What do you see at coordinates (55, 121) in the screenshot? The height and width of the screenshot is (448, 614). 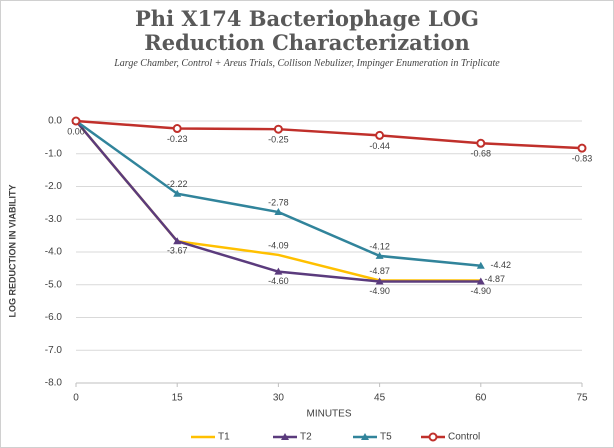 I see `y-tick-label: 0.0` at bounding box center [55, 121].